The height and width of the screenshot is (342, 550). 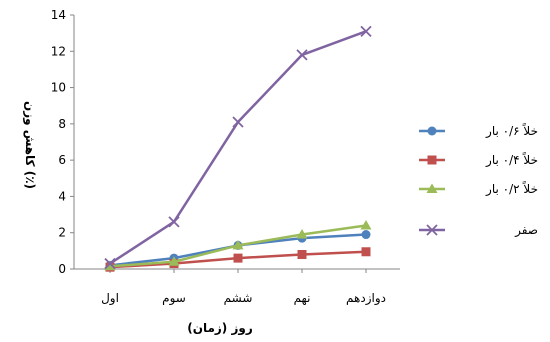 I want to click on legend-label: خلاً ۰/۲ بار, so click(x=511, y=189).